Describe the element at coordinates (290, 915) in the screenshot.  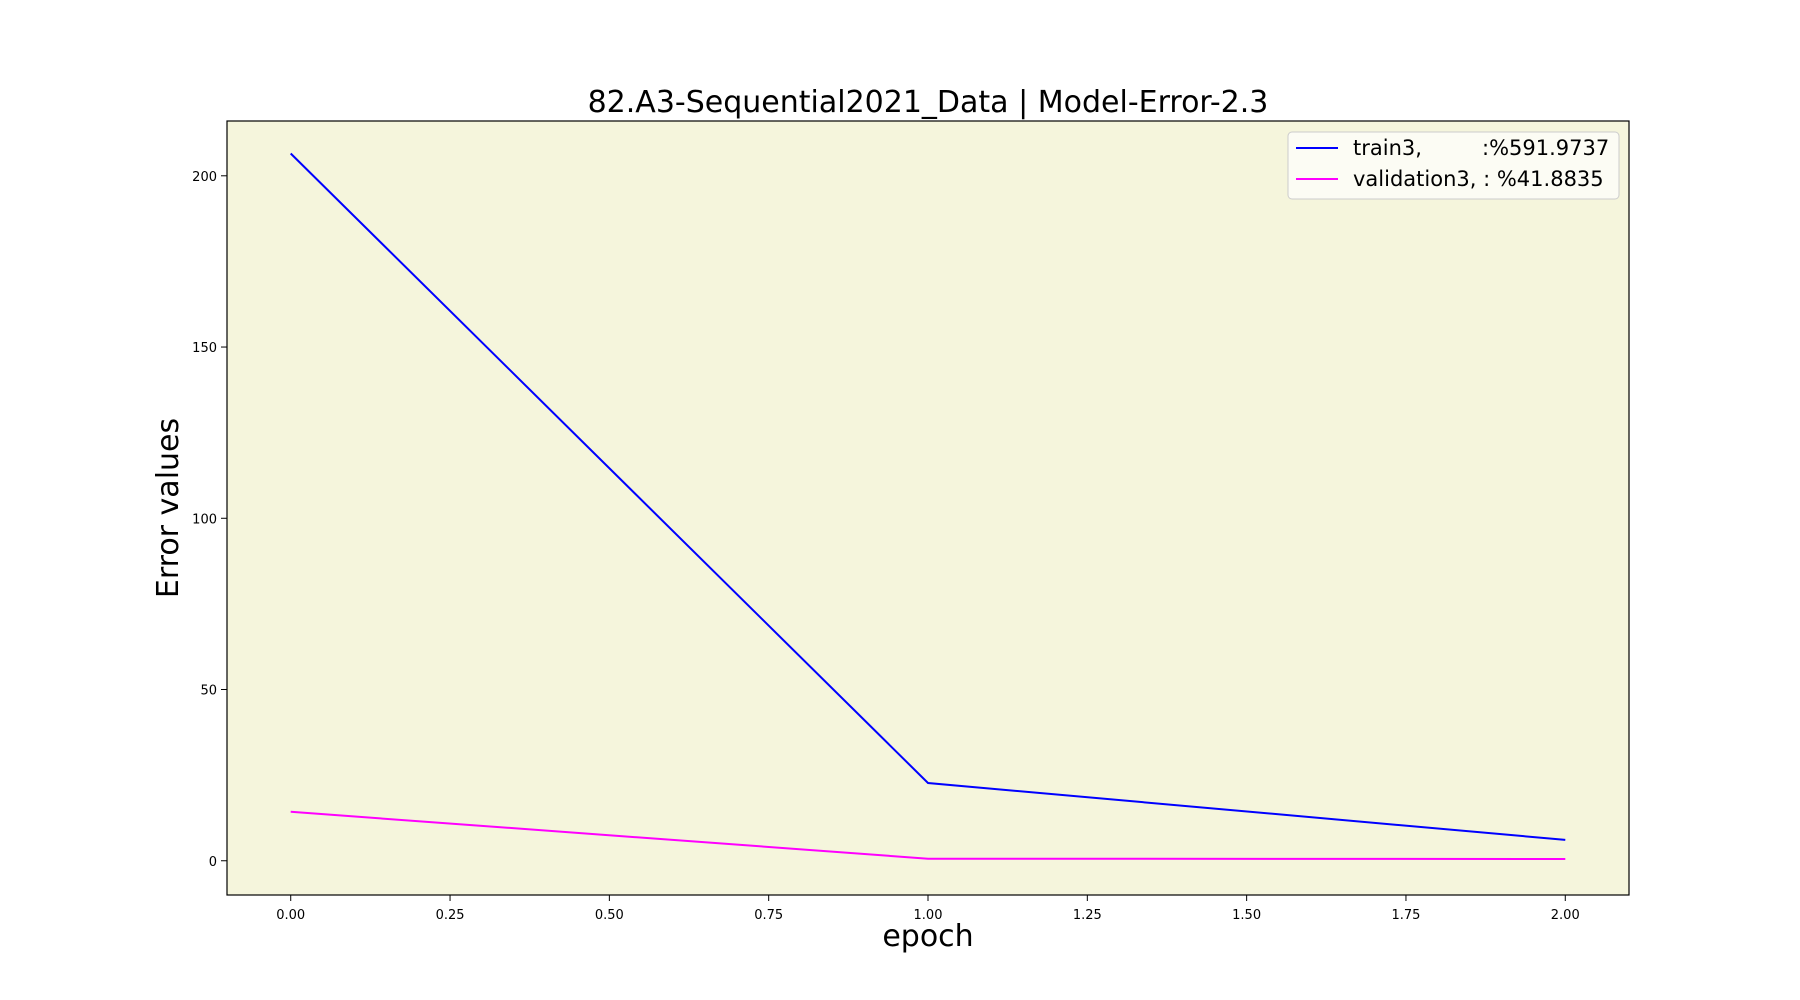
I see `x-tick-label: 0.00` at that location.